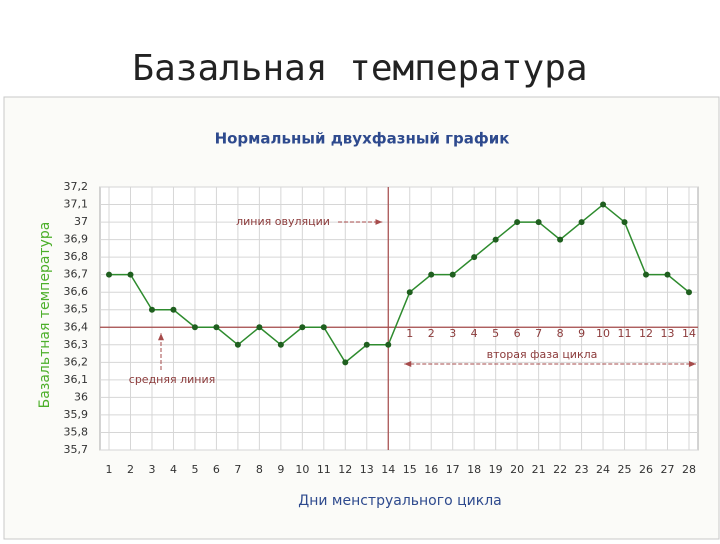  What do you see at coordinates (603, 469) in the screenshot?
I see `x-tick-label: 24` at bounding box center [603, 469].